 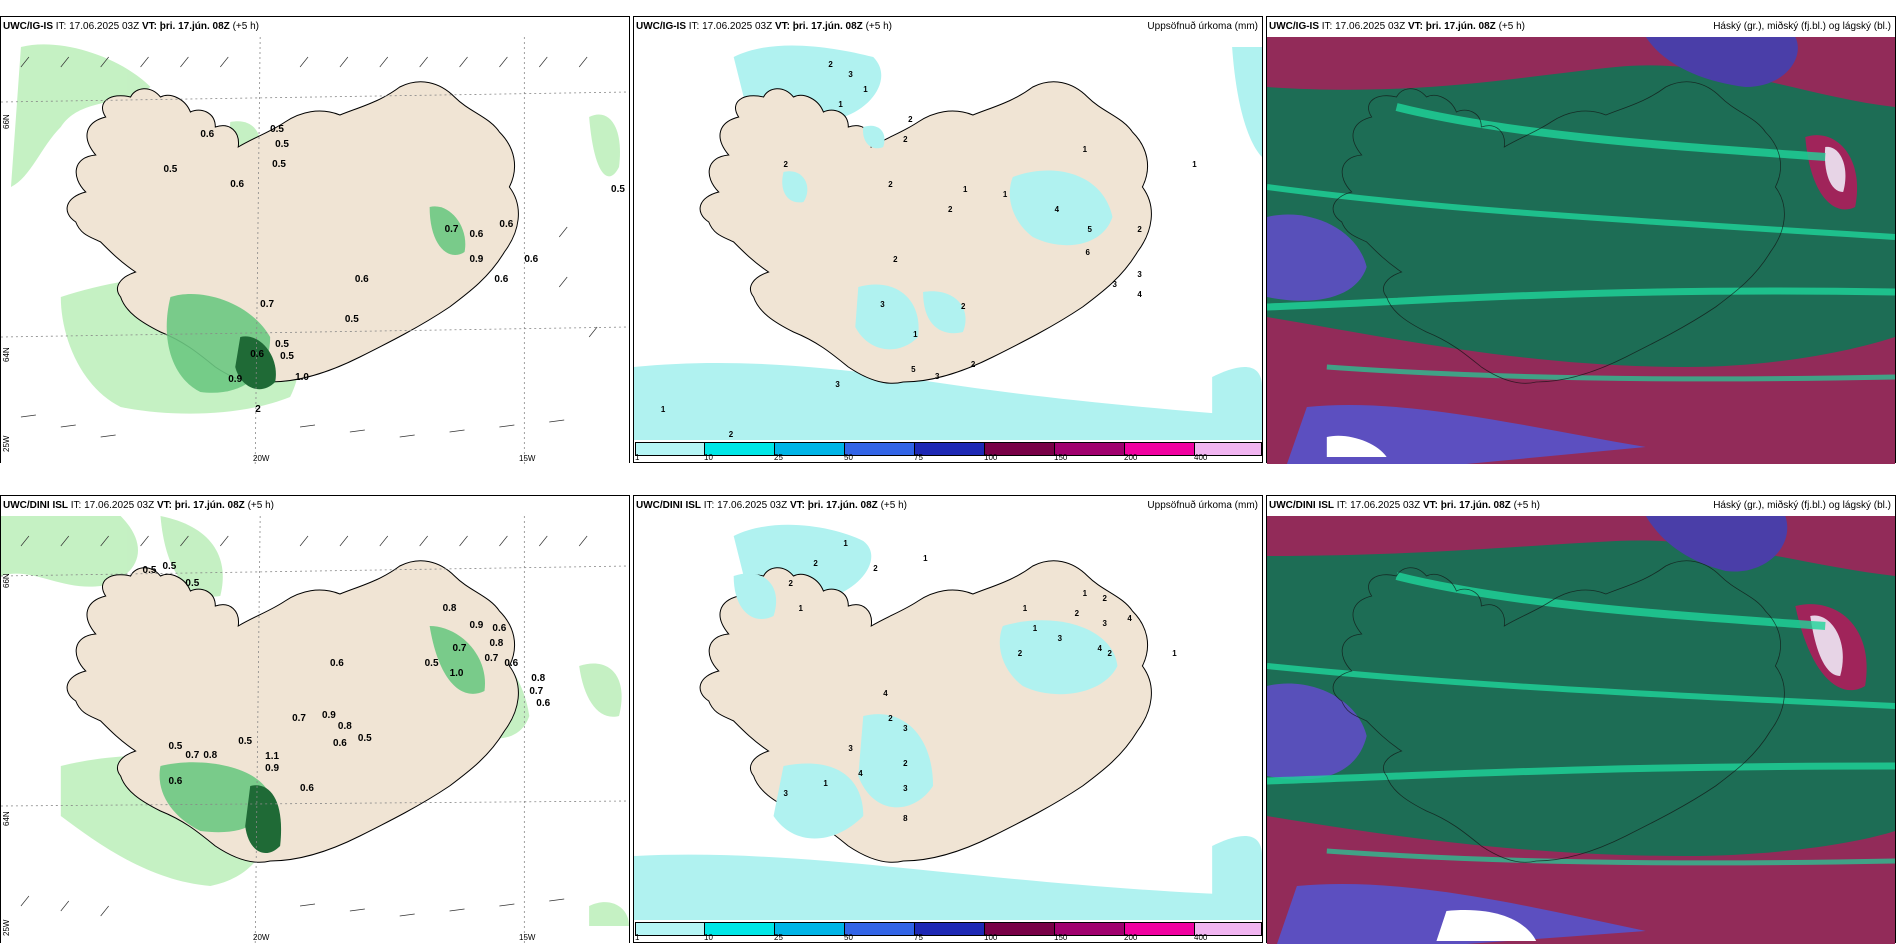 What do you see at coordinates (1131, 457) in the screenshot?
I see `colorbar-label: 200` at bounding box center [1131, 457].